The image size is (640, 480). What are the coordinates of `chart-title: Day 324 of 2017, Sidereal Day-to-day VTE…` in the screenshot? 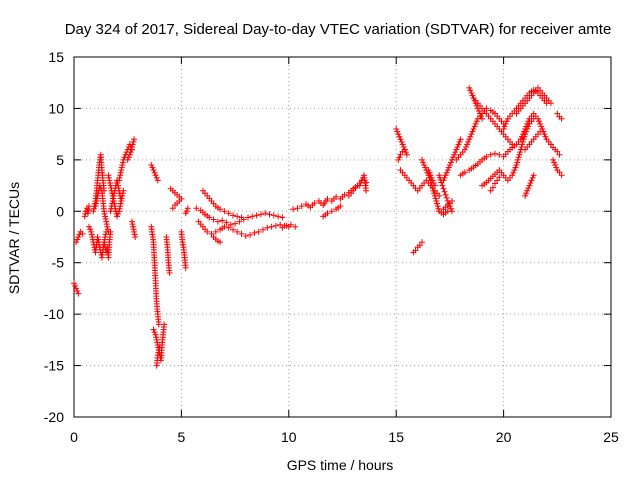 It's located at (338, 29).